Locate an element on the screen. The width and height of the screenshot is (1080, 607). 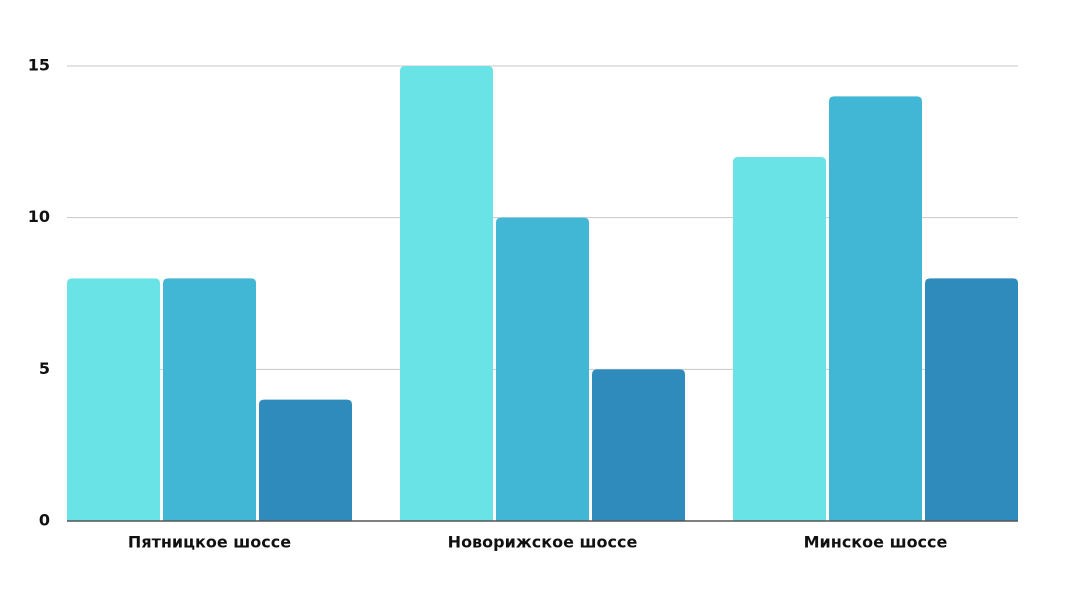
x-tick-label: Пятницкое шоссе is located at coordinates (209, 542).